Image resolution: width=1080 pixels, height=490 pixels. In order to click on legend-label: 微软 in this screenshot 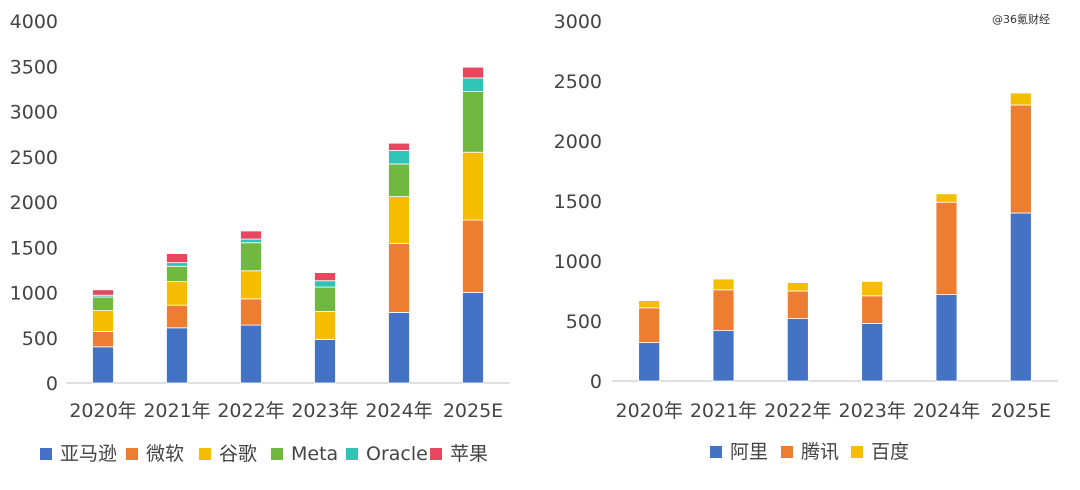, I will do `click(165, 454)`.